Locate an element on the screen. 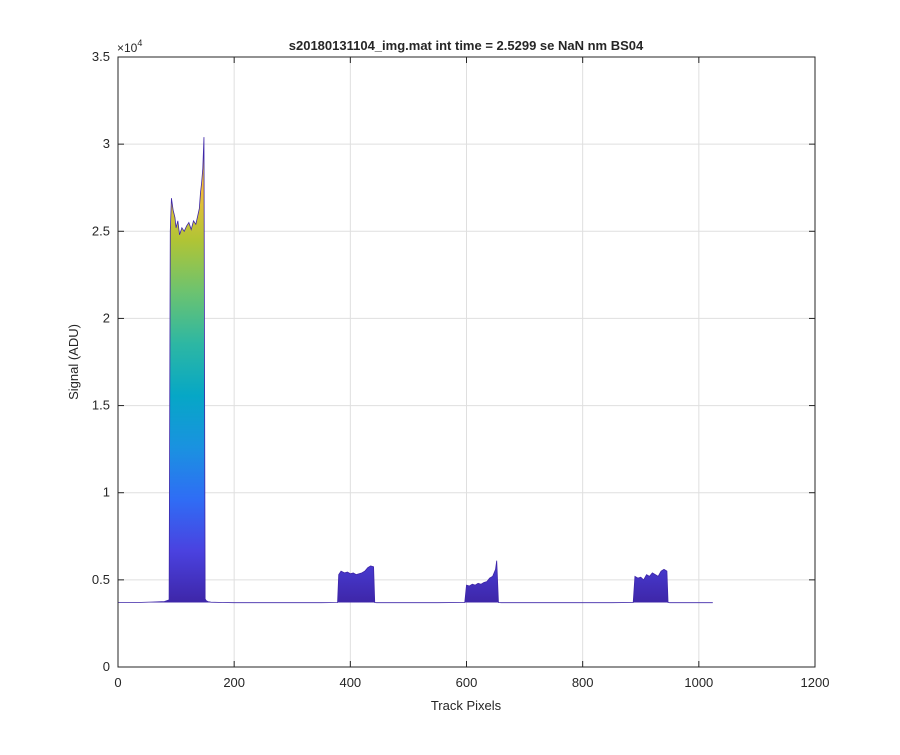 Image resolution: width=900 pixels, height=755 pixels. y-tick-label: 2 is located at coordinates (106, 317).